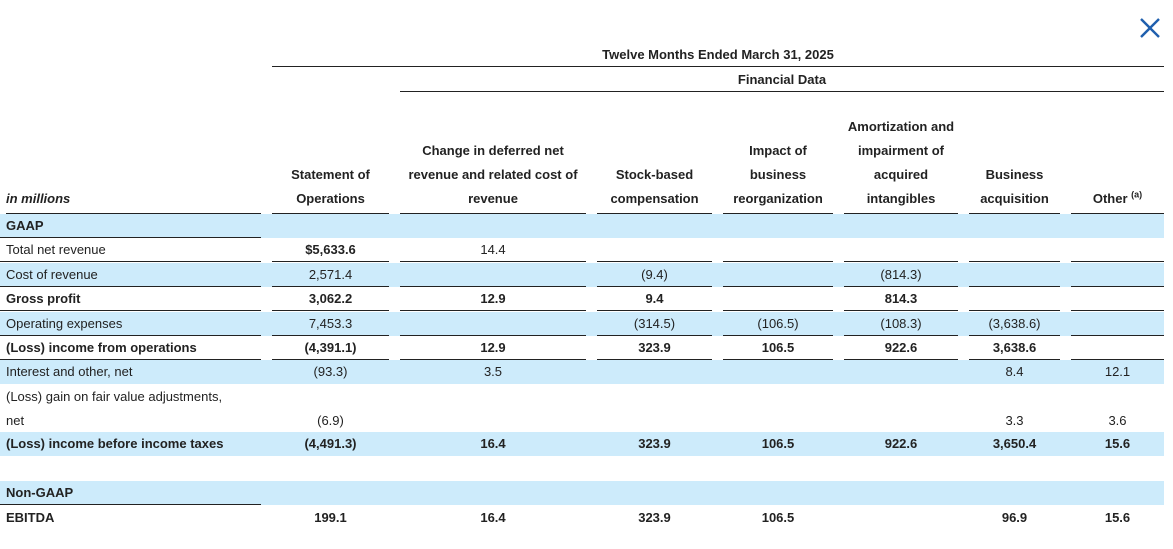 This screenshot has width=1173, height=549. I want to click on row-label: (Loss) income from operations, so click(101, 347).